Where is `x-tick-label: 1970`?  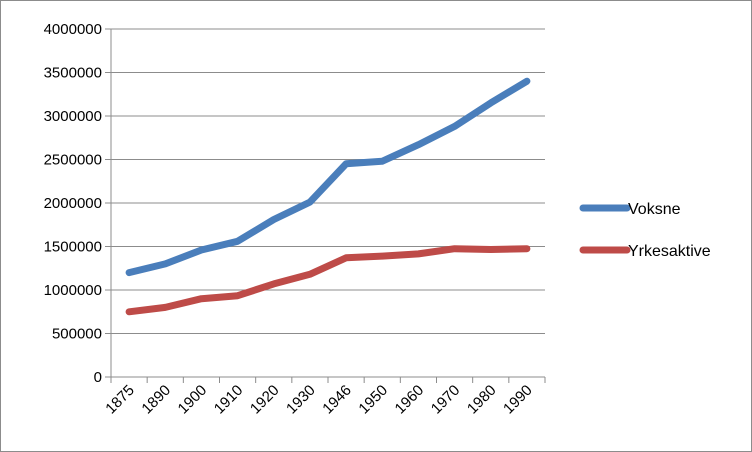 x-tick-label: 1970 is located at coordinates (446, 400).